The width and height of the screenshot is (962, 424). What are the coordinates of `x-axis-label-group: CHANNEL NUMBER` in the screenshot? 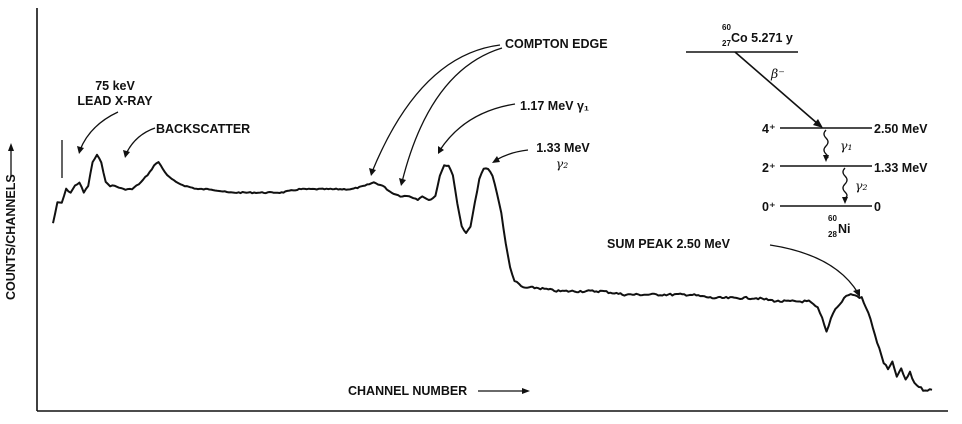 It's located at (439, 391).